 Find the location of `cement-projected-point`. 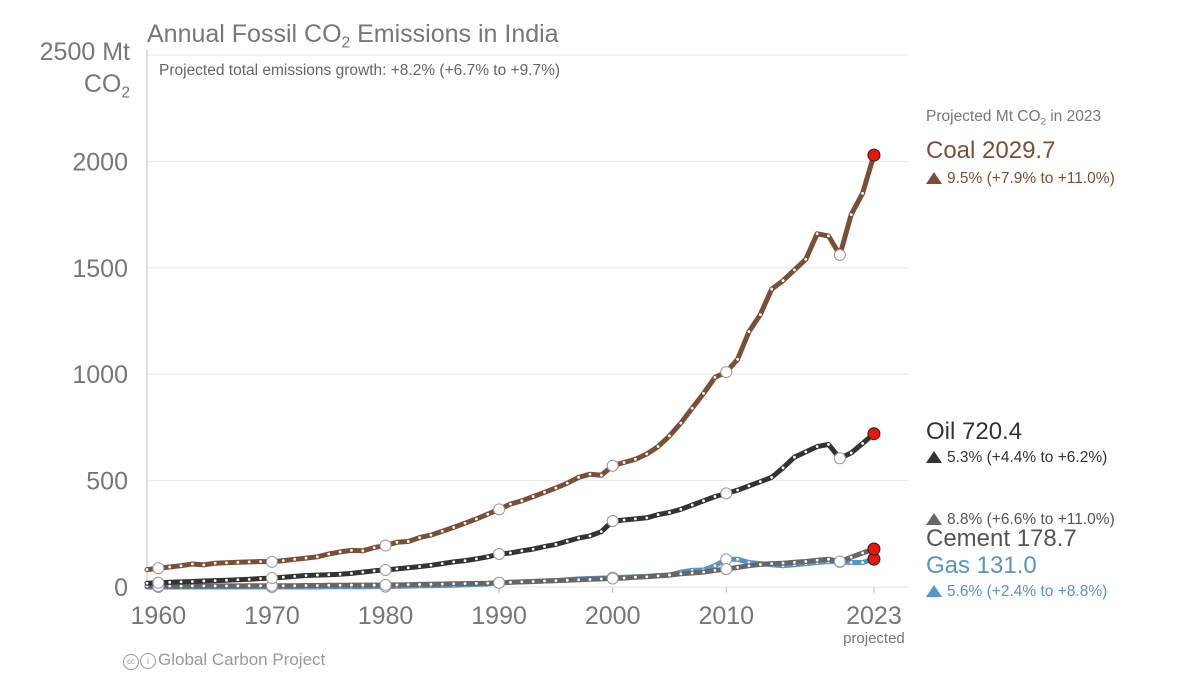

cement-projected-point is located at coordinates (874, 549).